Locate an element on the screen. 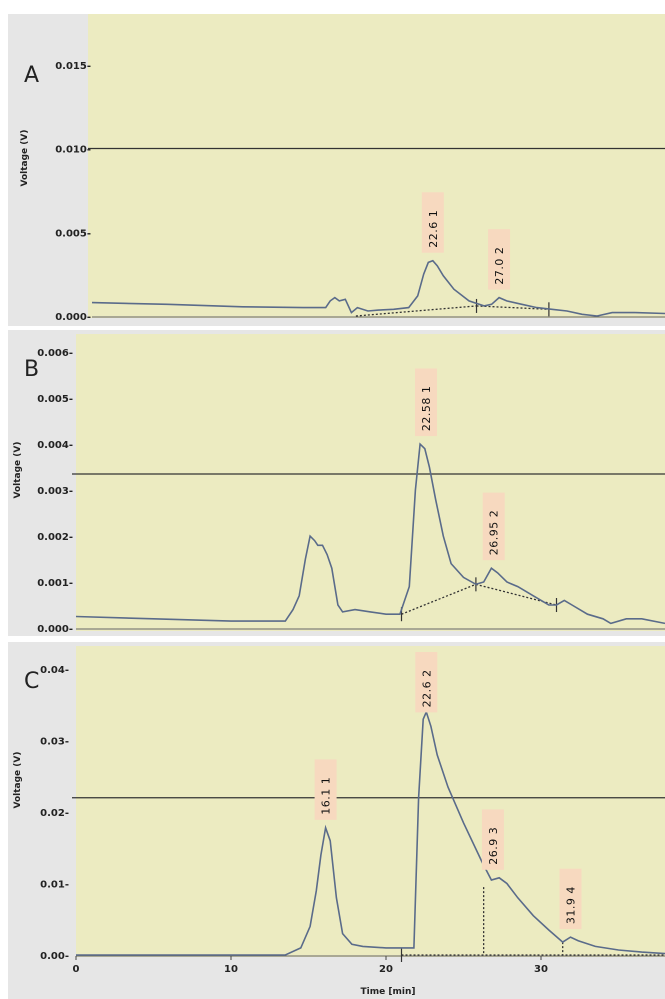  panel-b-y-axis-label: Voltage (V) is located at coordinates (18, 470).